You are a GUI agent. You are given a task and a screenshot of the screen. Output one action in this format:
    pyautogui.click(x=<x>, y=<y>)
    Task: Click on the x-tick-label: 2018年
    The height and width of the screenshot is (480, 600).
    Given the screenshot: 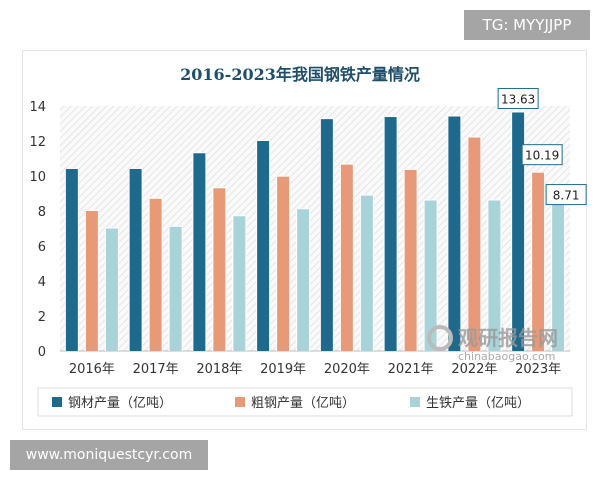 What is the action you would take?
    pyautogui.click(x=219, y=369)
    